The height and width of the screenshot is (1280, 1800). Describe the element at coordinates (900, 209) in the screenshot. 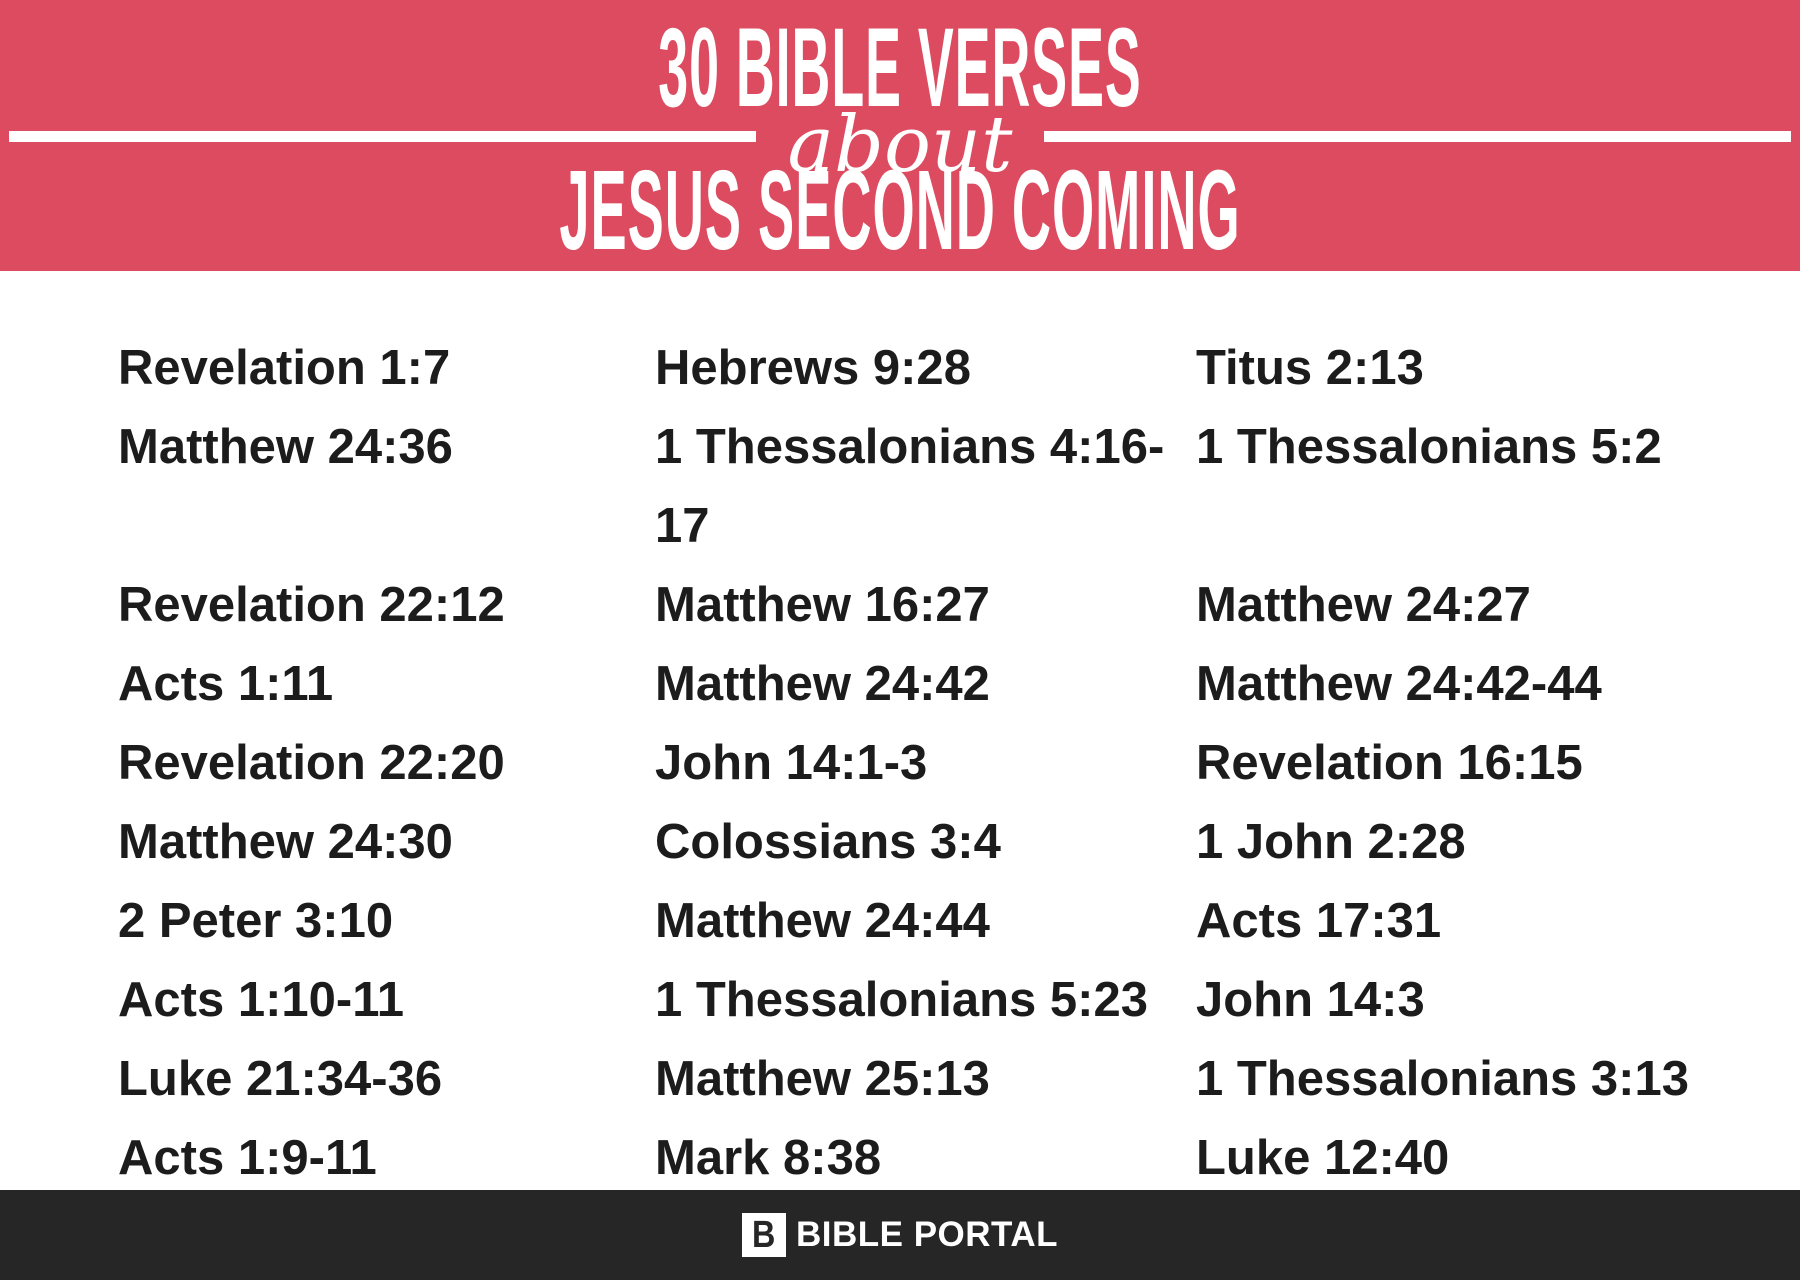

I see `header-title-line2: JESUS SECOND COMING` at that location.